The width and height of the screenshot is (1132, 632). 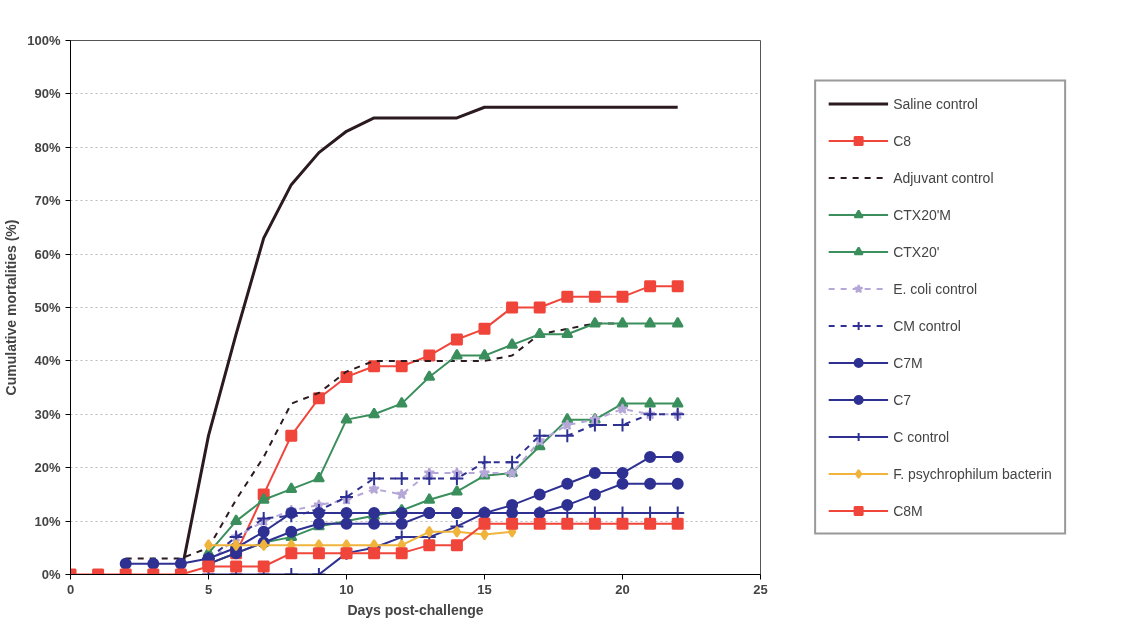 I want to click on y-tick-label: 100%, so click(x=44, y=40).